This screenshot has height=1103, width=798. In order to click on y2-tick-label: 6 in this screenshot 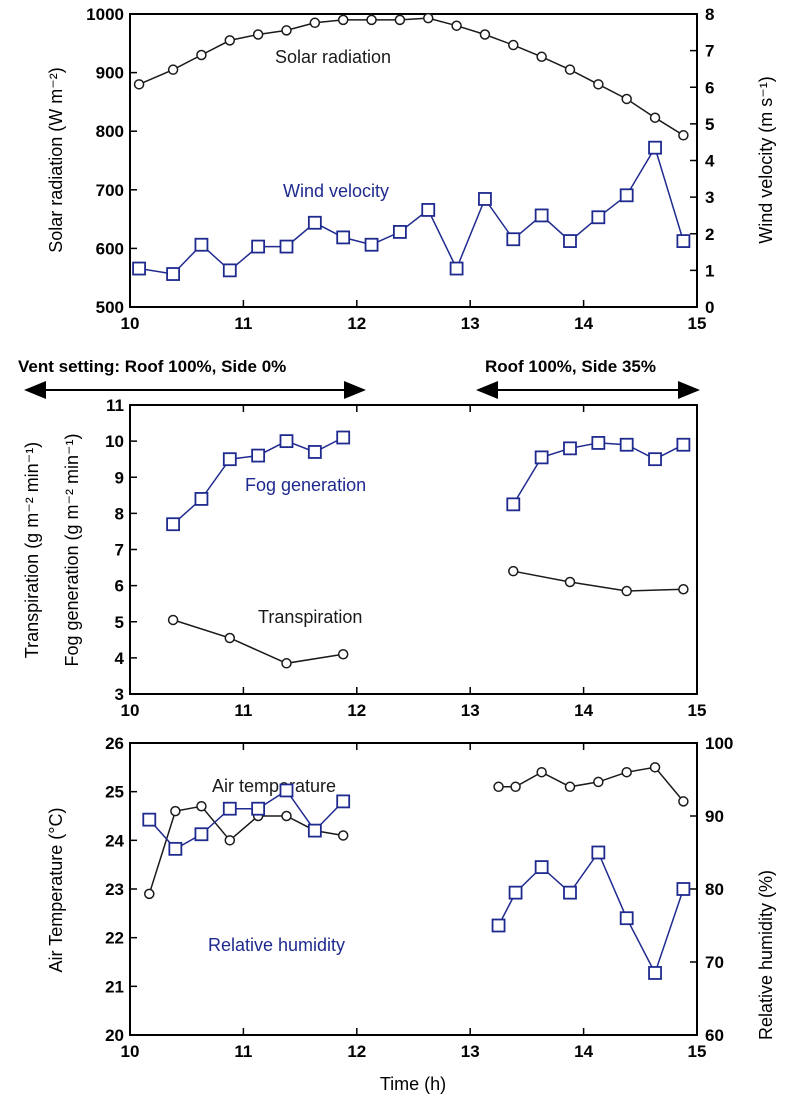, I will do `click(709, 87)`.